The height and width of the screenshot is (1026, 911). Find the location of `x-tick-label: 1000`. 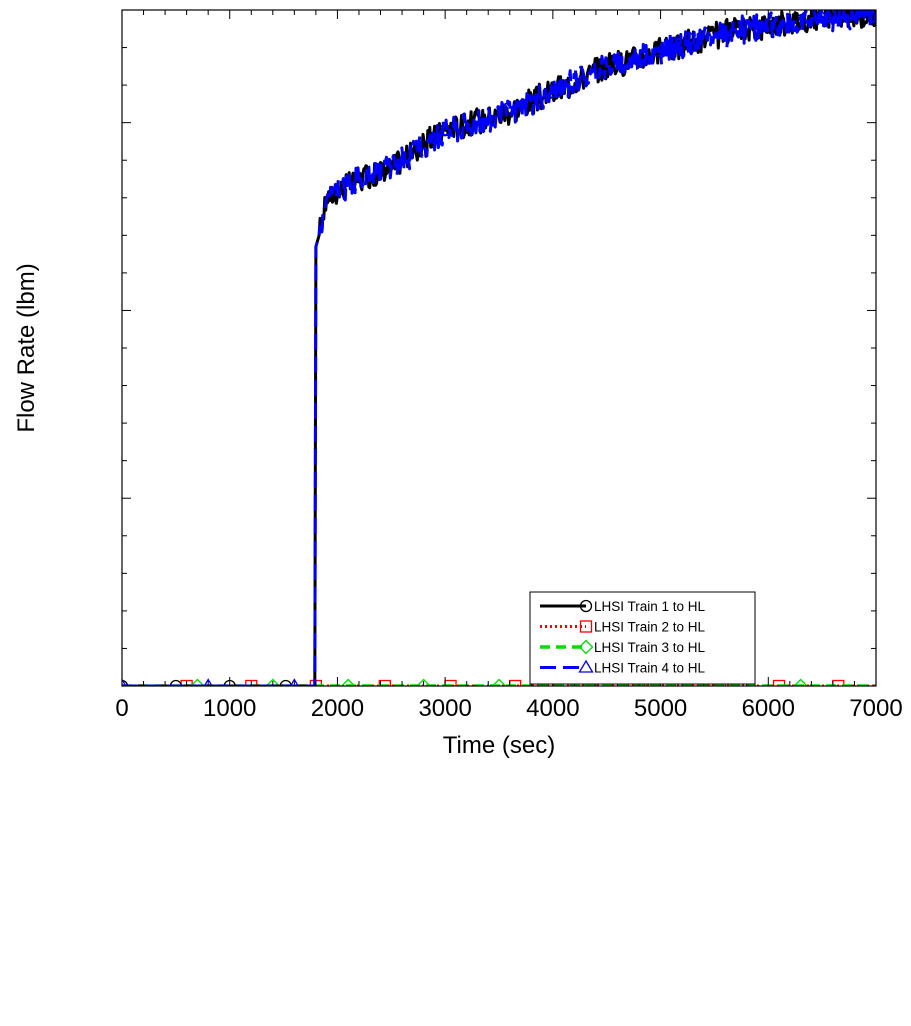

x-tick-label: 1000 is located at coordinates (229, 708).